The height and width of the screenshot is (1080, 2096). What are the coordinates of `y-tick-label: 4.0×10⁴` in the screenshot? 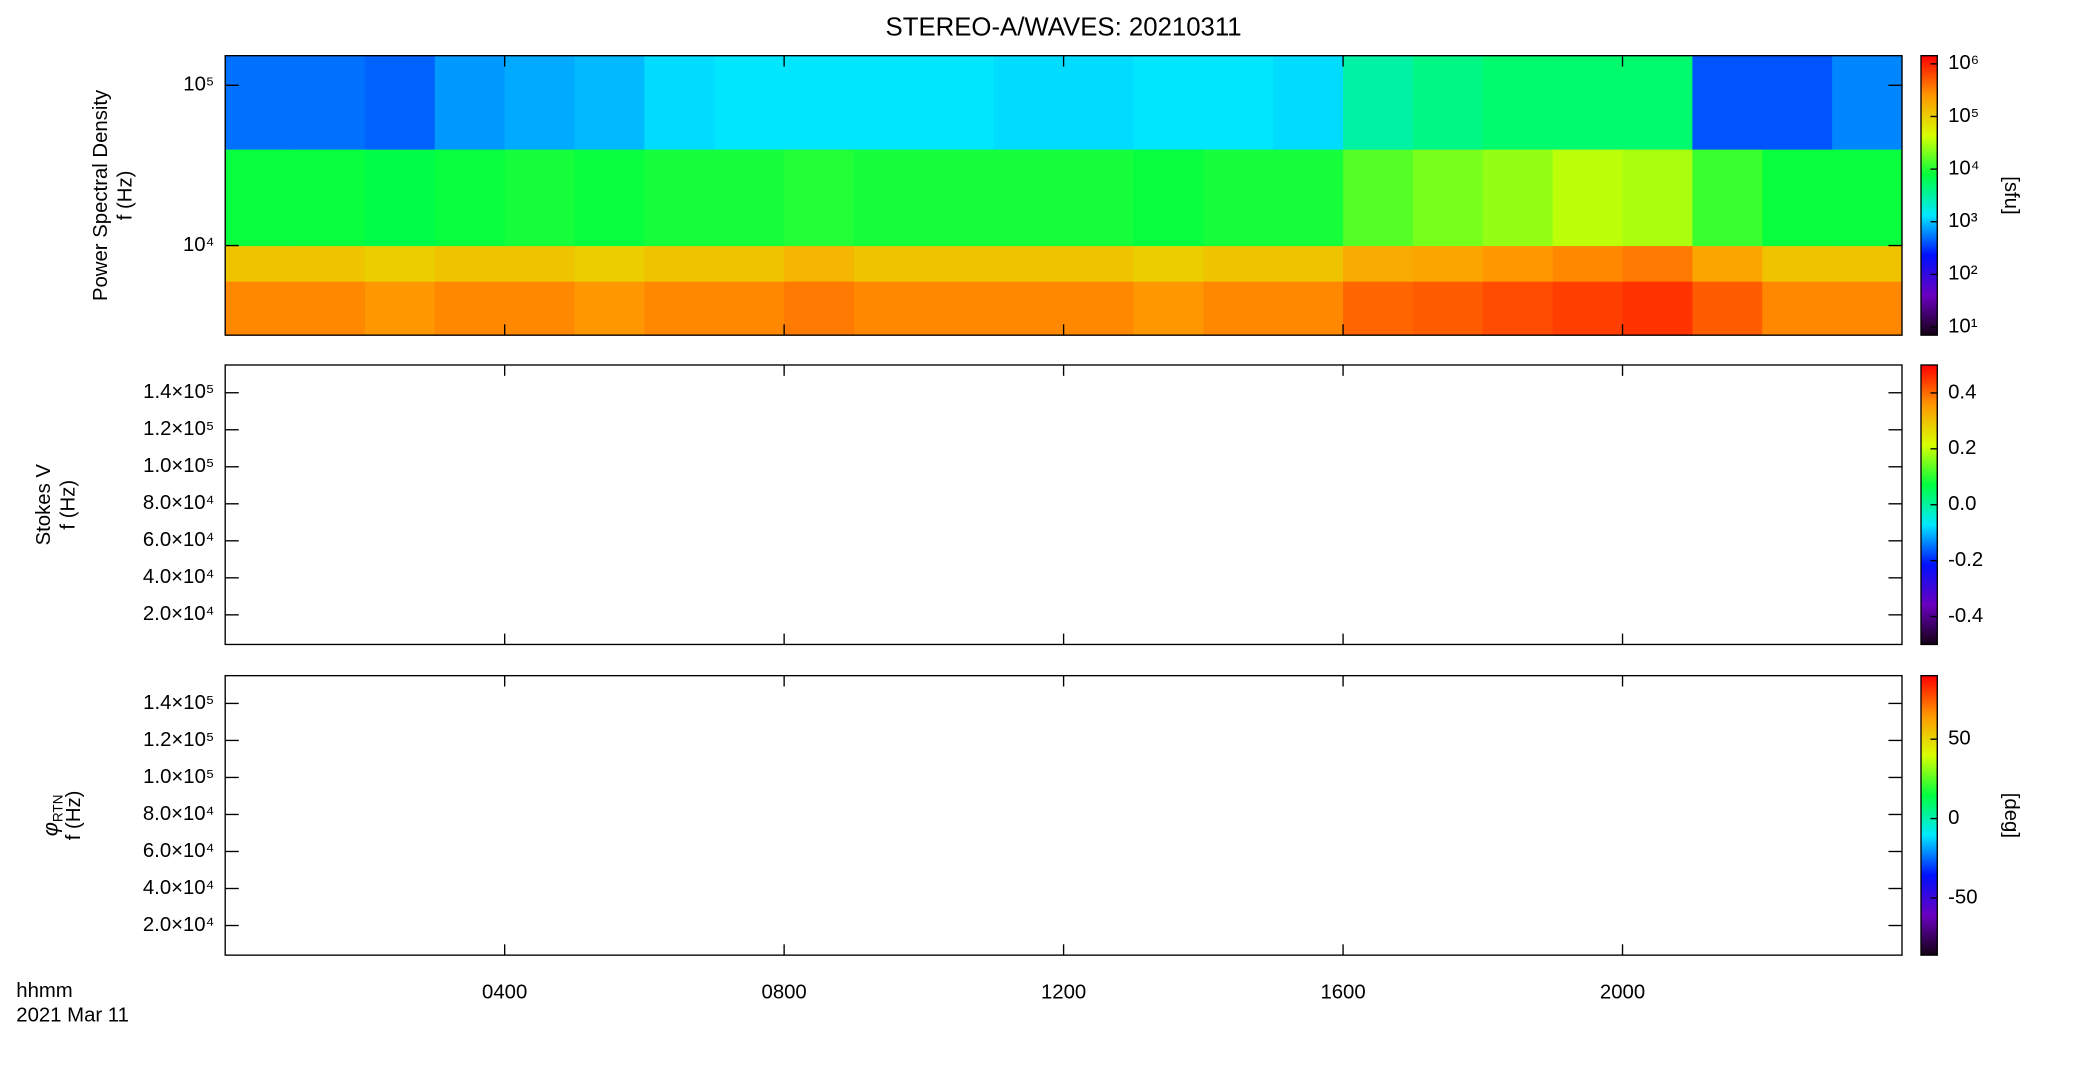 It's located at (178, 577).